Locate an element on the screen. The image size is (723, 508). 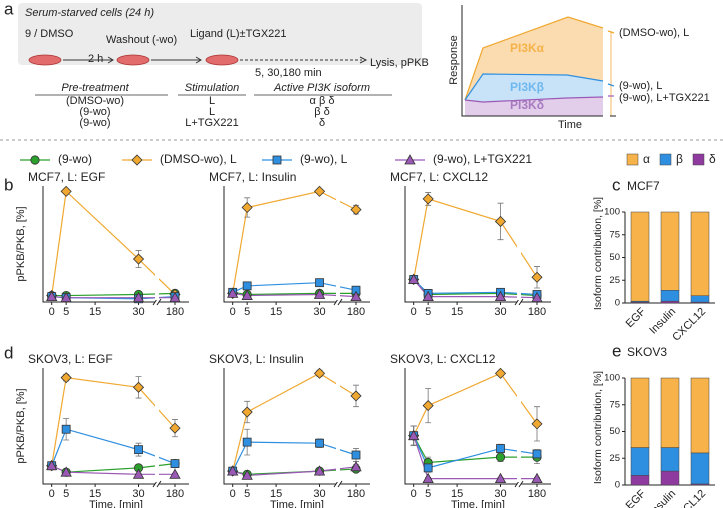
chart-title: SKOV3, L: EGF is located at coordinates (70, 359).